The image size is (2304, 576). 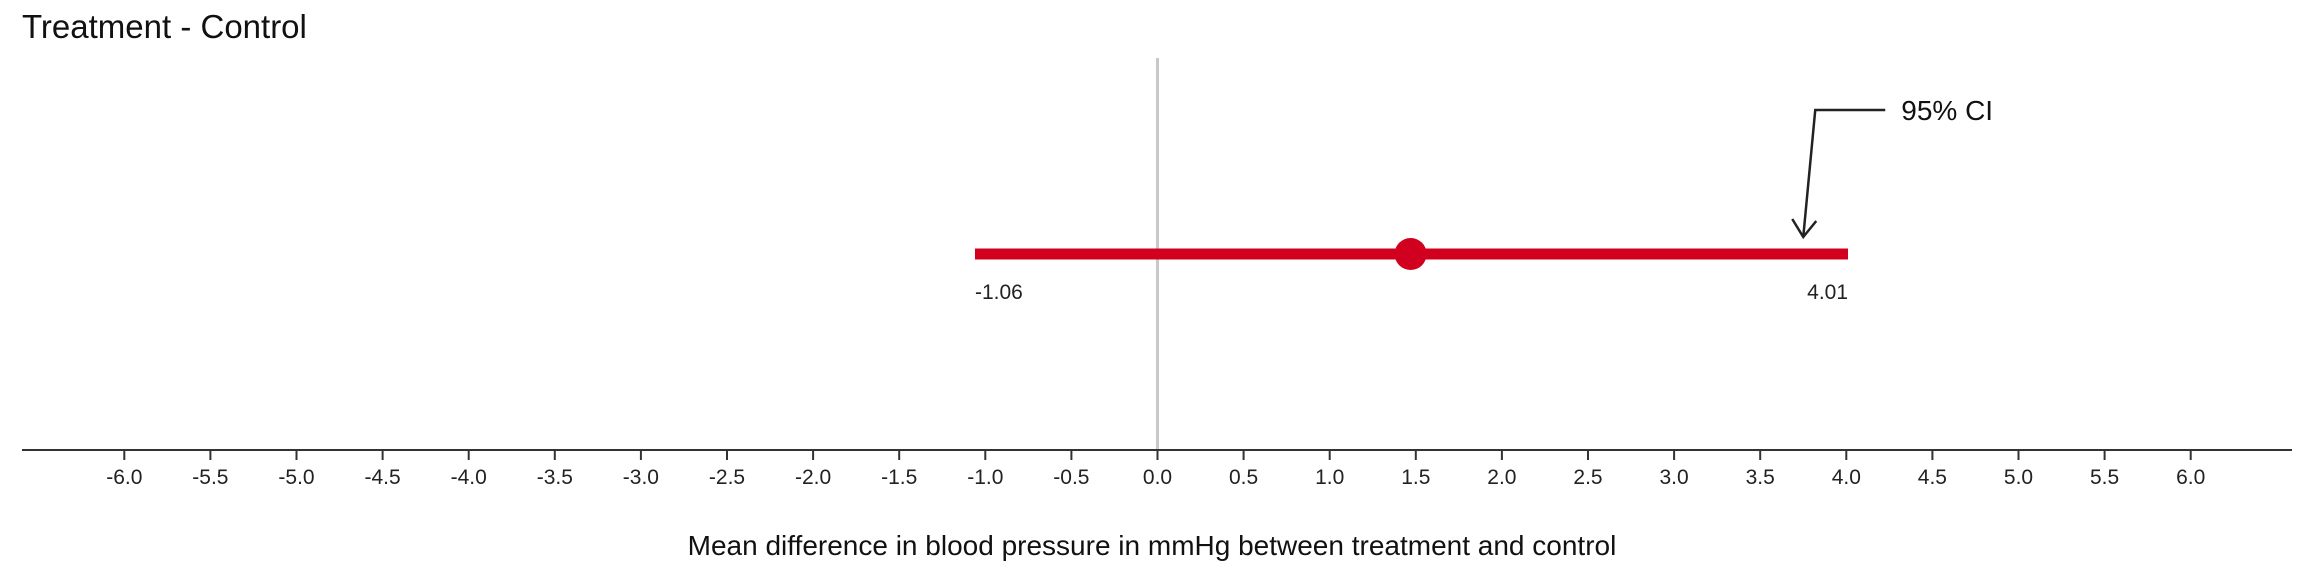 I want to click on x-tick-label: -3.0, so click(x=641, y=477).